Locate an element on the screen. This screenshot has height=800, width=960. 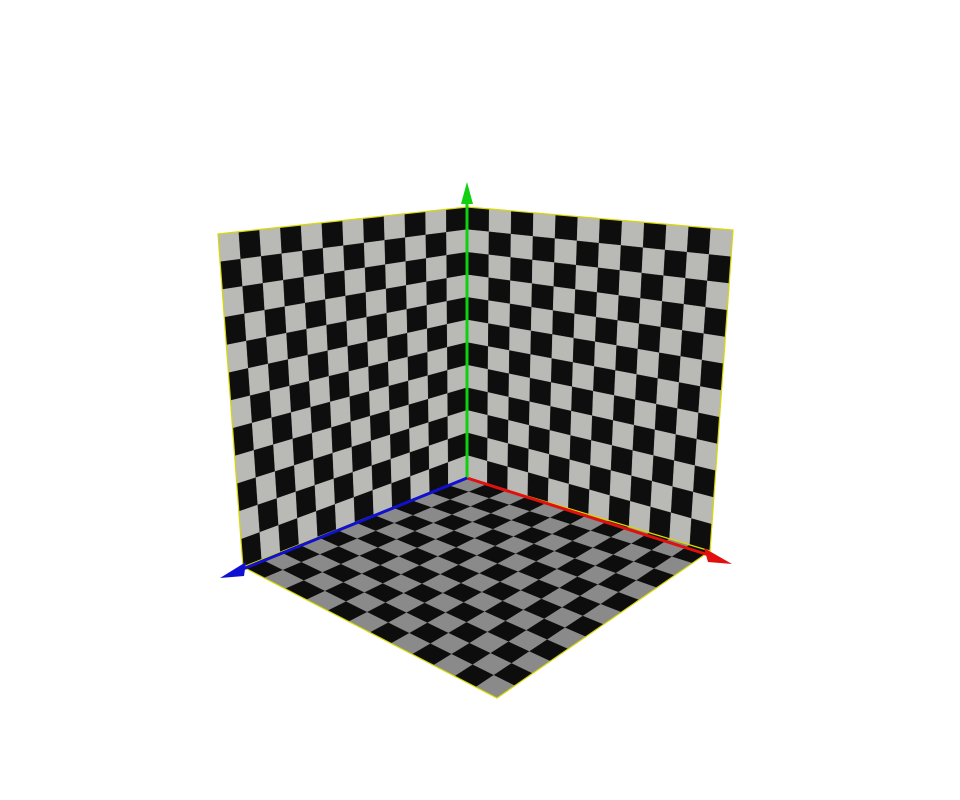
back-left-wall is located at coordinates (342, 387).